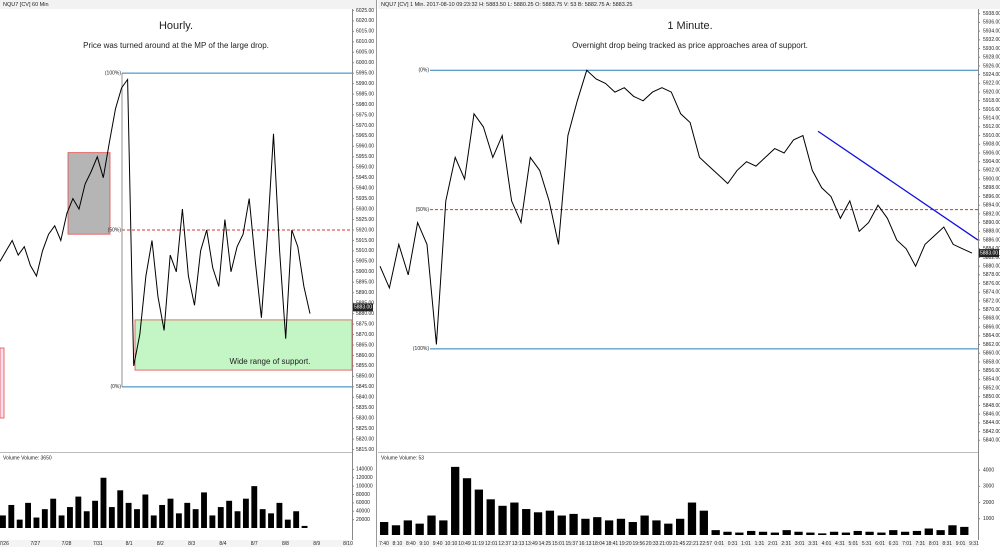 The width and height of the screenshot is (1000, 547). I want to click on y-tick-label: 5912.00, so click(991, 127).